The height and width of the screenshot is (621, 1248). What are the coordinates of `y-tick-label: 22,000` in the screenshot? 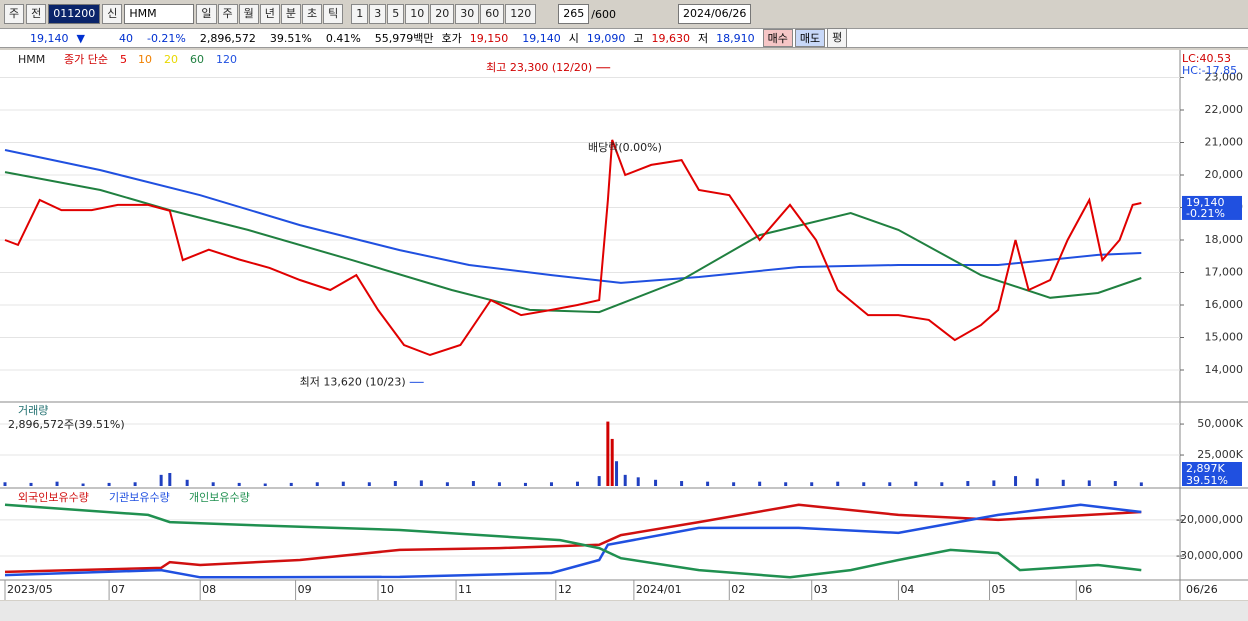 It's located at (1224, 109).